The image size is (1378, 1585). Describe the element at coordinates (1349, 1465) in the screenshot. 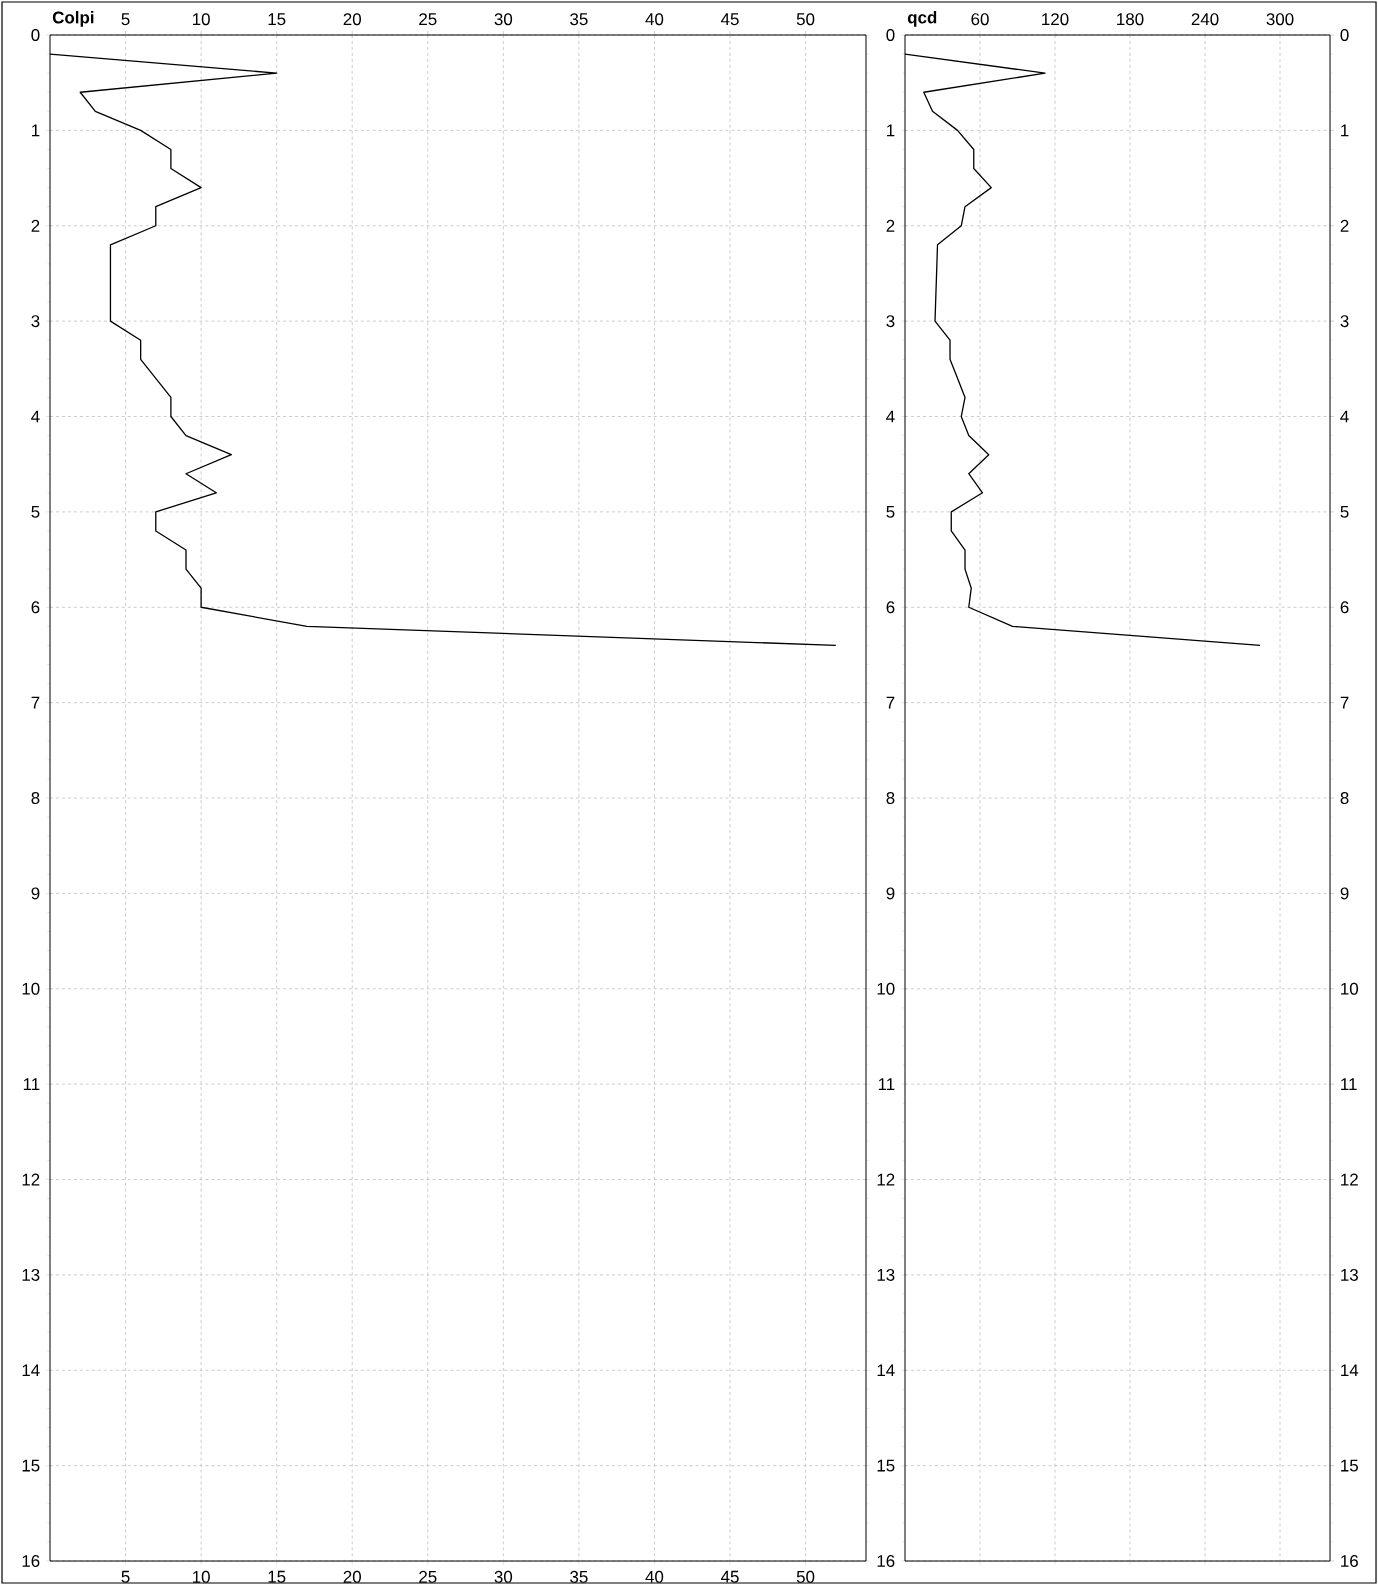

I see `y2-tick-label: 15` at that location.